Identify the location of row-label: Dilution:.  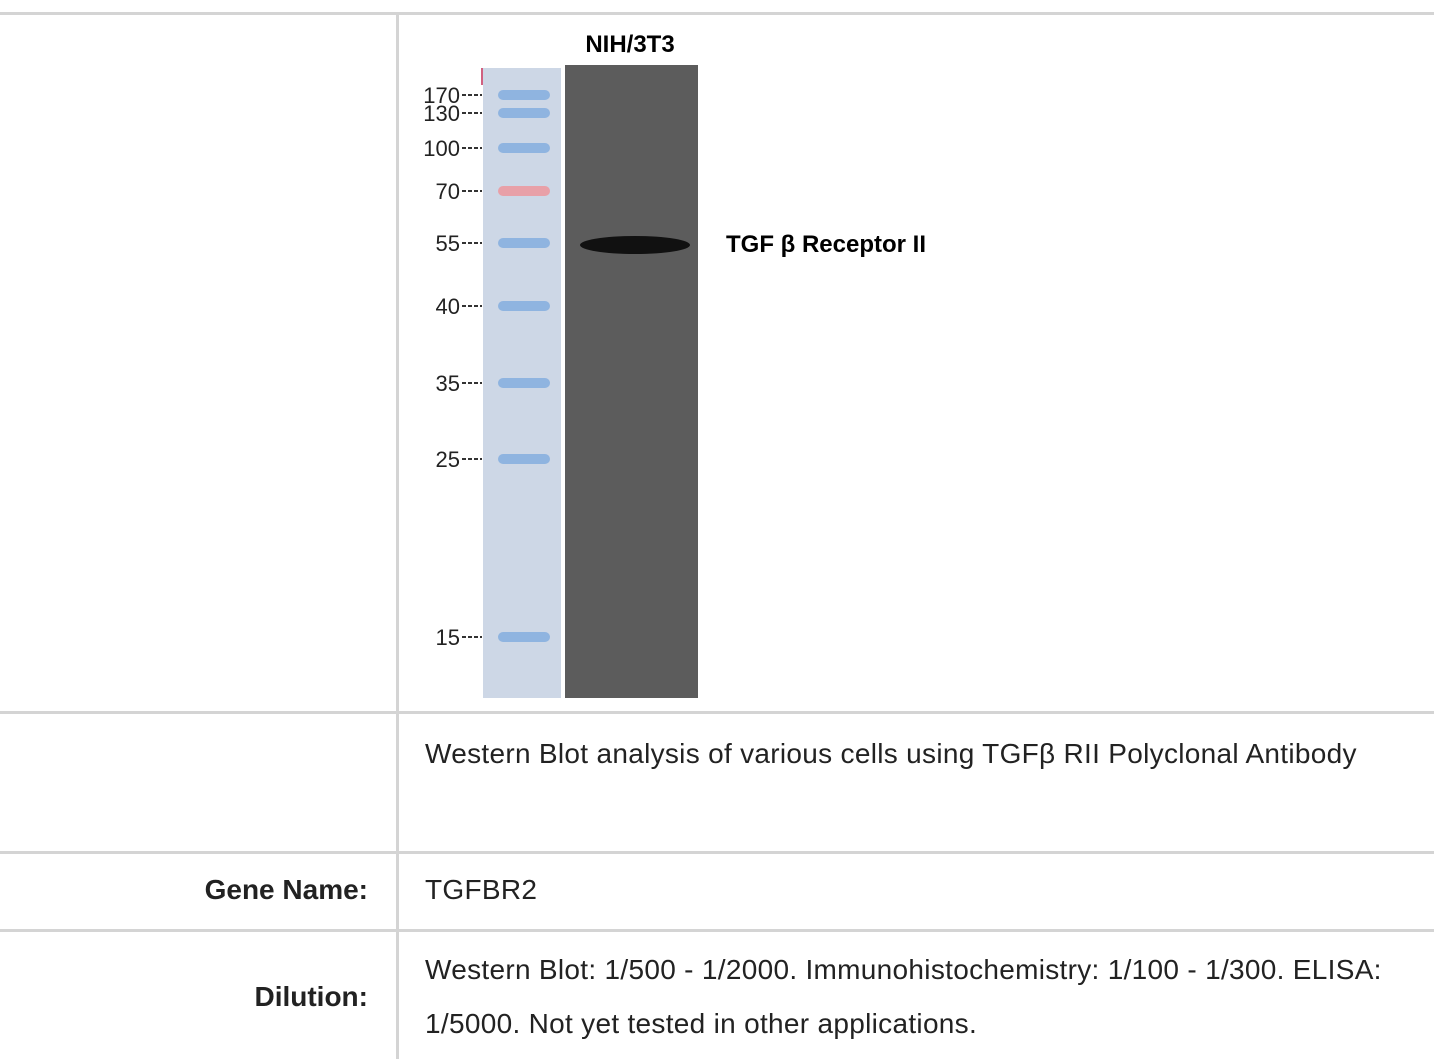
(311, 996).